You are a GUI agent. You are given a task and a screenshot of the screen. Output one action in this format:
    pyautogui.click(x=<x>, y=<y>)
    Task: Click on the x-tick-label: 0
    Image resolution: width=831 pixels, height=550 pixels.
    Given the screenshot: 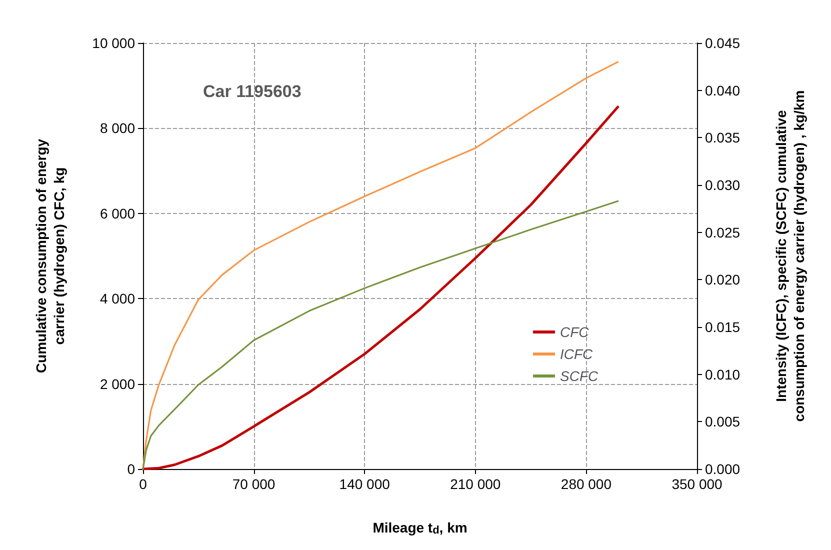 What is the action you would take?
    pyautogui.click(x=143, y=484)
    